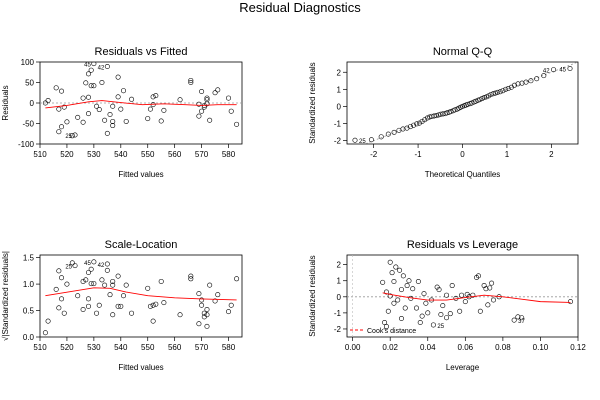 Image resolution: width=600 pixels, height=400 pixels. Describe the element at coordinates (338, 124) in the screenshot. I see `y-tick-label: -1` at that location.